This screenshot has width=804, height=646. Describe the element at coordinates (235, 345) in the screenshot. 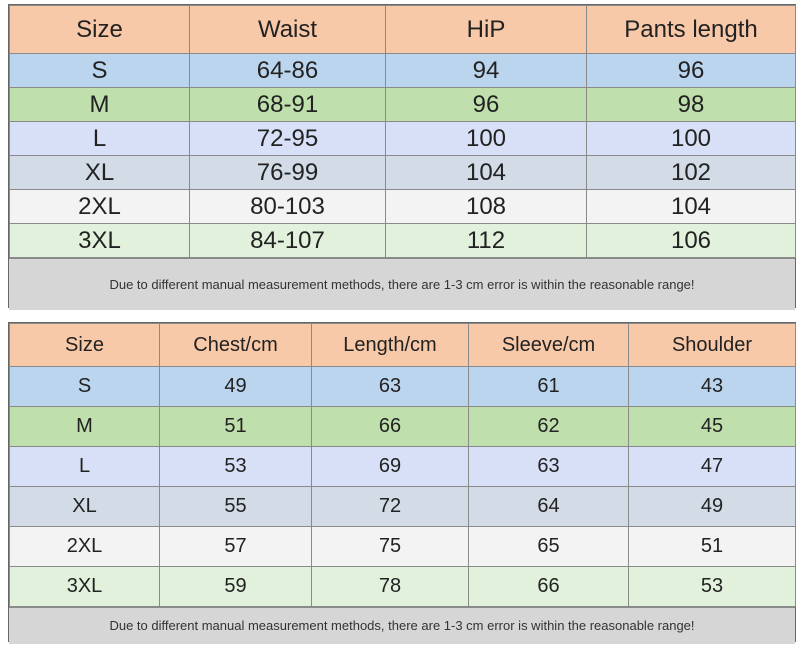

I see `header-chest: Chest/cm` at that location.